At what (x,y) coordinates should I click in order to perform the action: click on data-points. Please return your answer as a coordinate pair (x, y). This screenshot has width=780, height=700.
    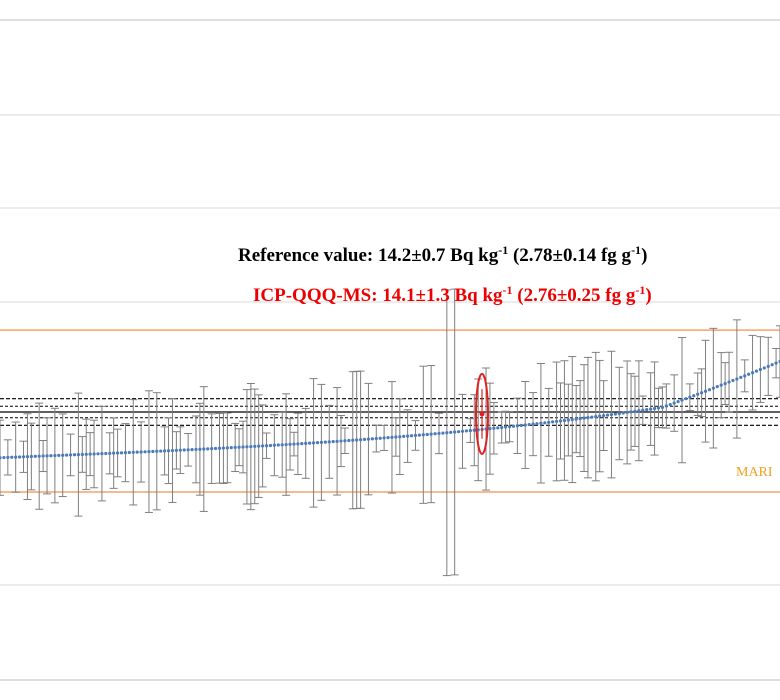
    Looking at the image, I should click on (390, 409).